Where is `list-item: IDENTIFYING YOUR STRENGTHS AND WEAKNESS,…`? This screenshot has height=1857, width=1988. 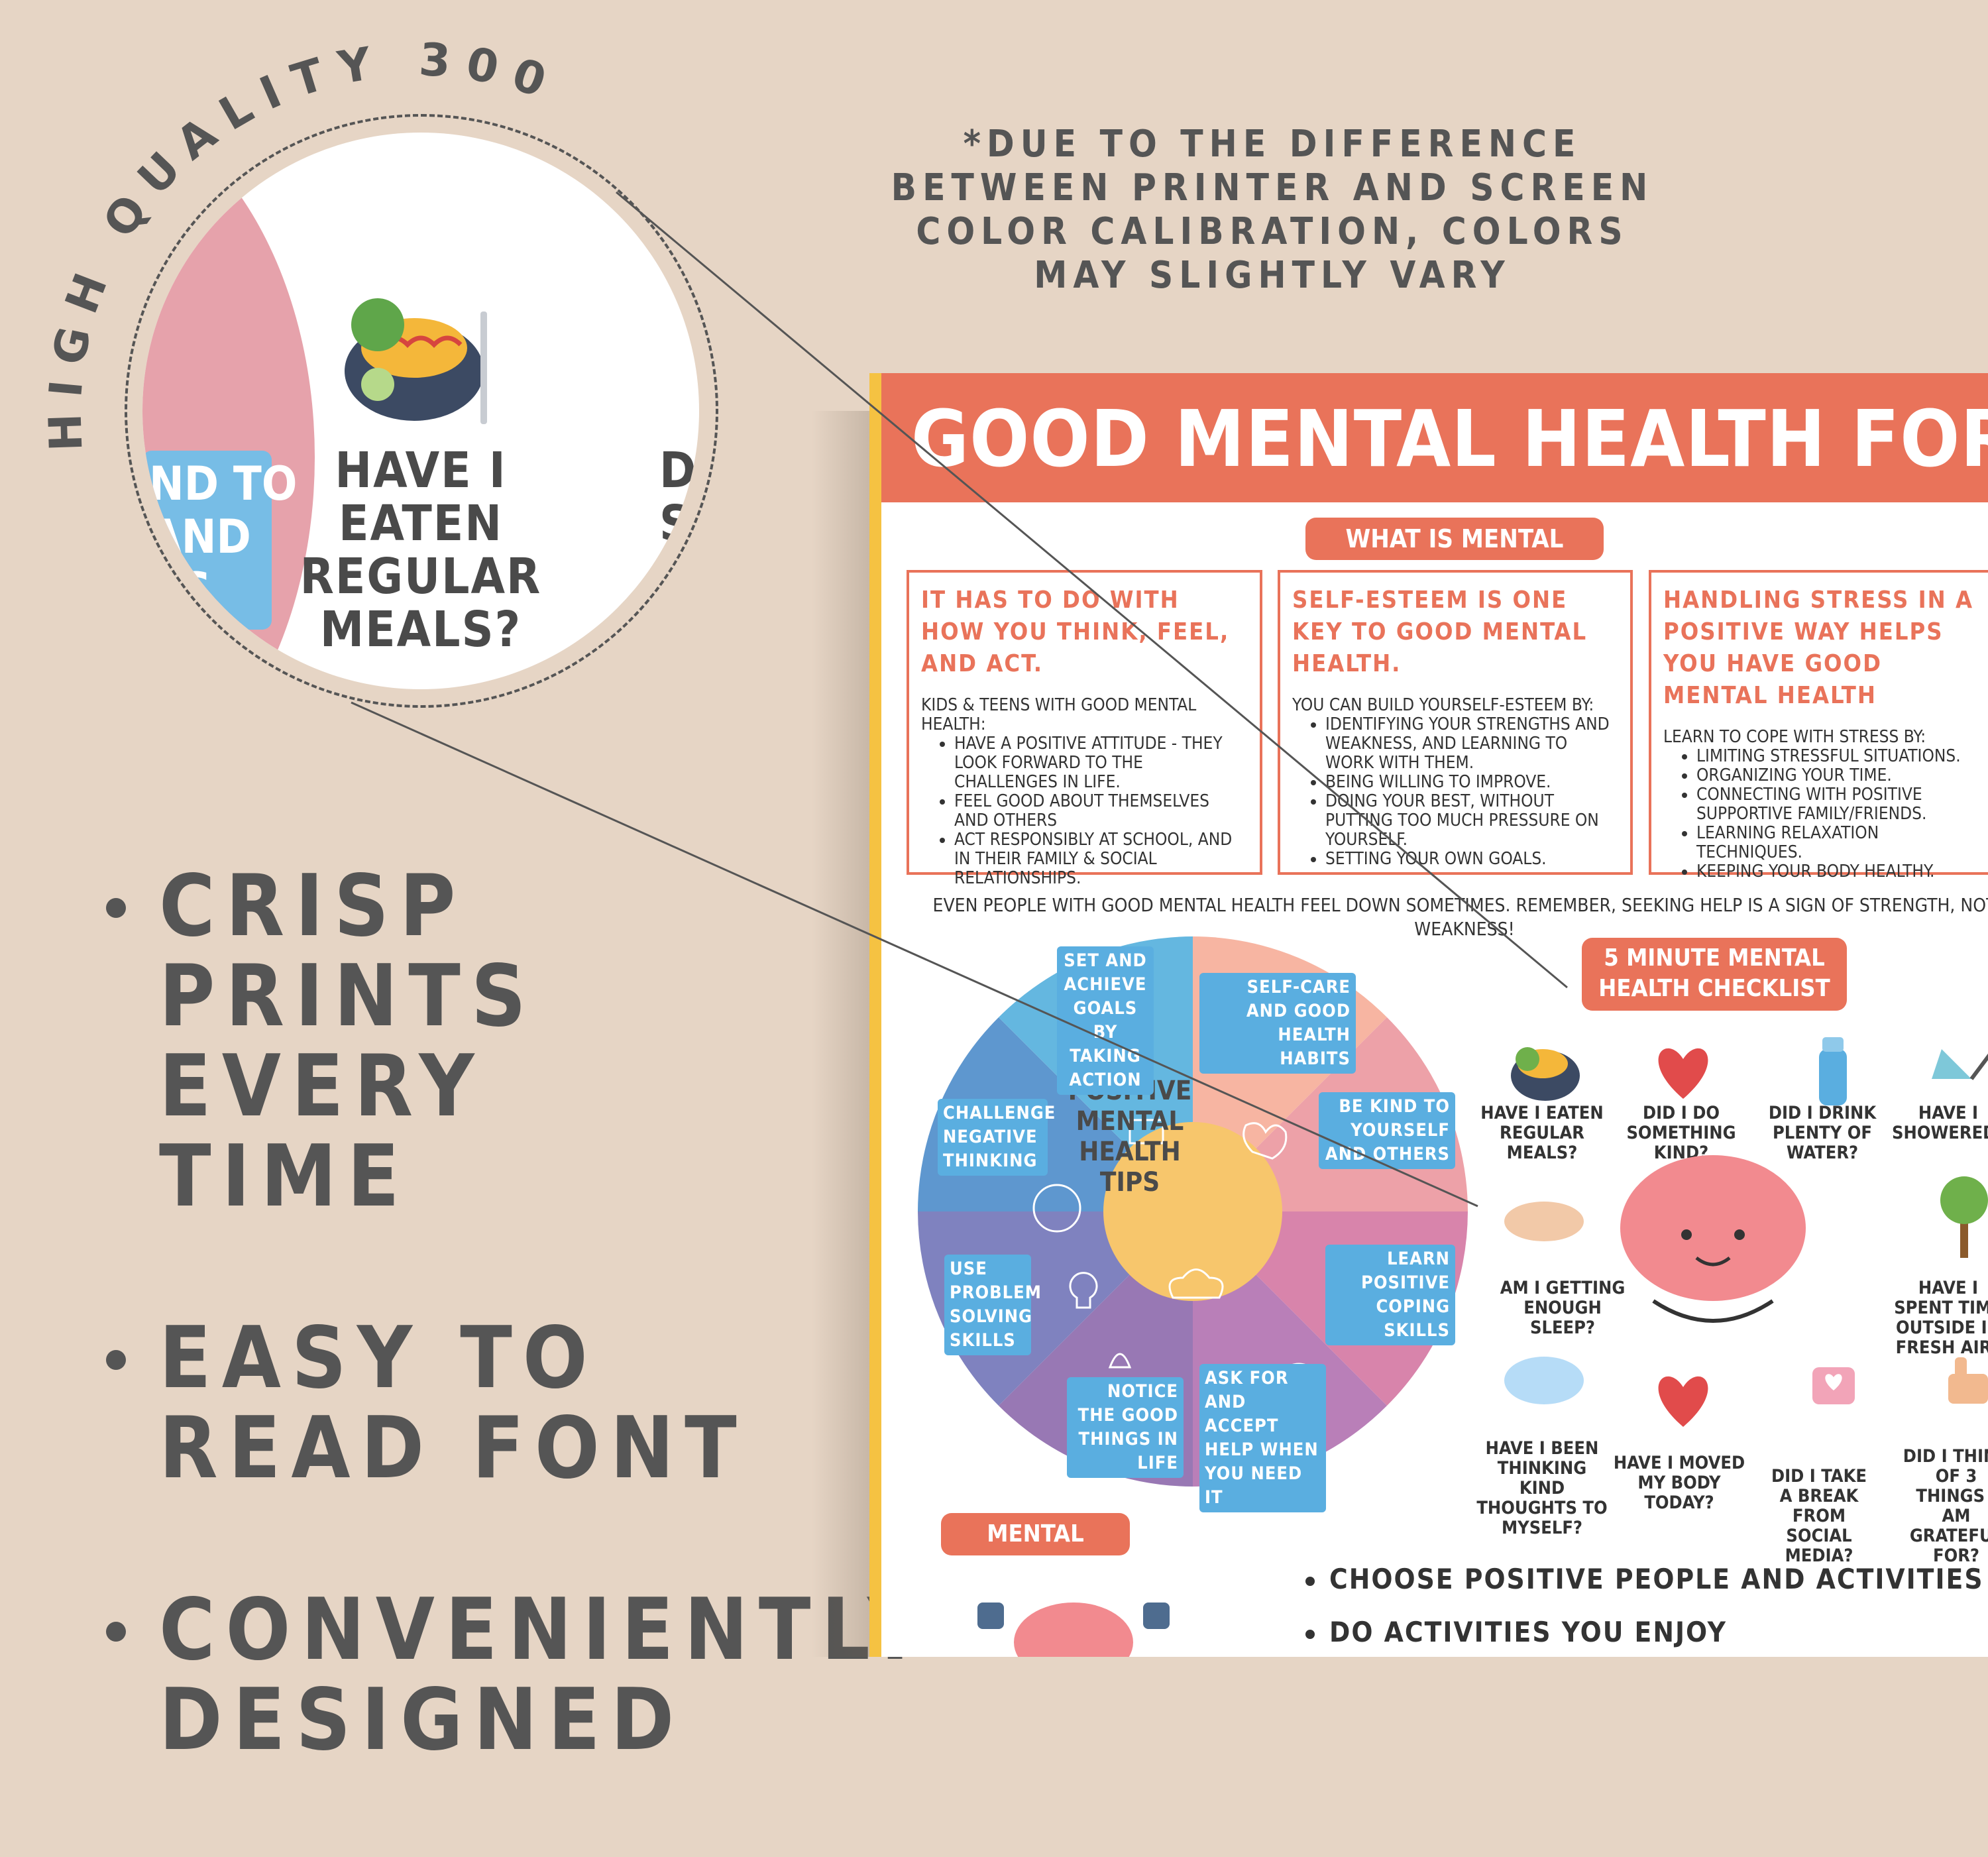 list-item: IDENTIFYING YOUR STRENGTHS AND WEAKNESS,… is located at coordinates (1471, 744).